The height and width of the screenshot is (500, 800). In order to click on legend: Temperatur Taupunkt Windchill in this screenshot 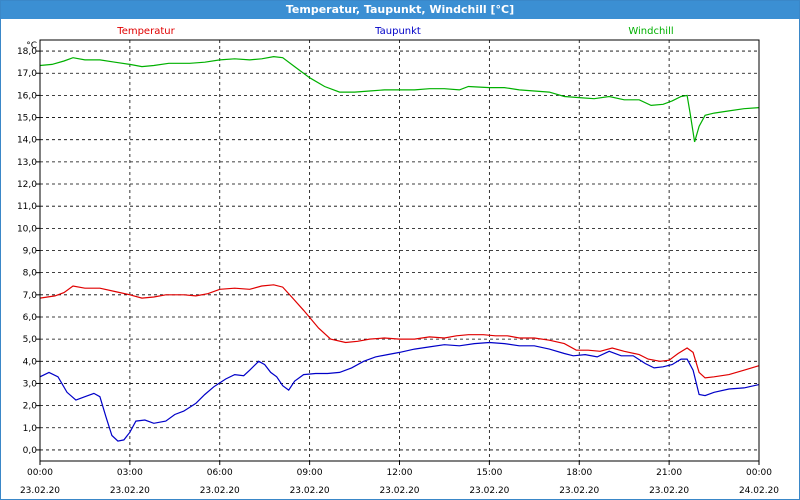, I will do `click(394, 31)`.